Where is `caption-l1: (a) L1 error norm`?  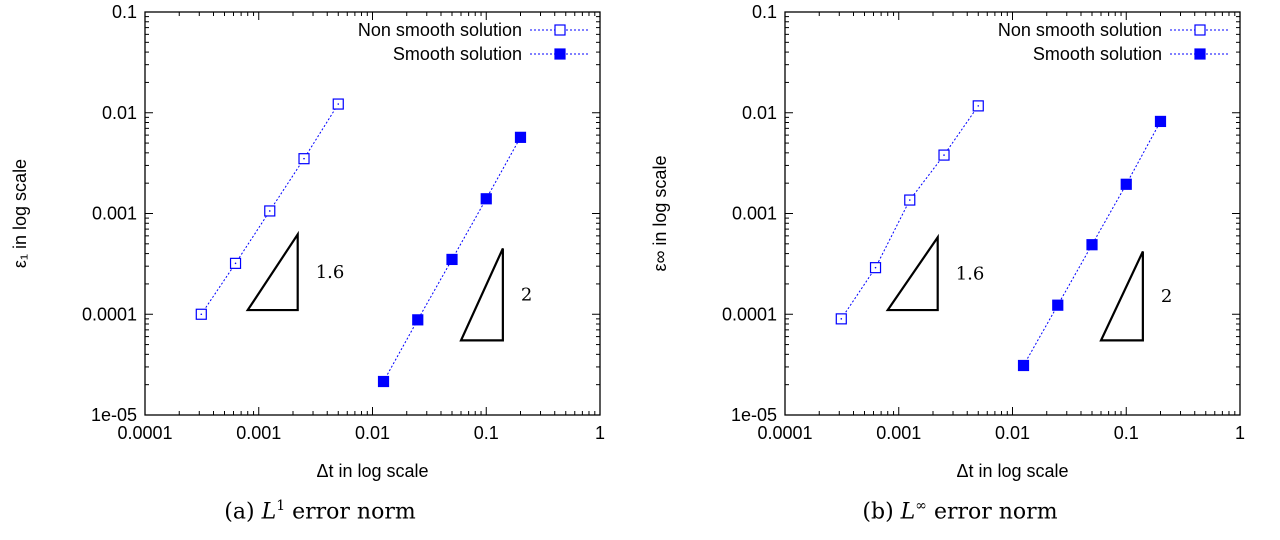
caption-l1: (a) L1 error norm is located at coordinates (320, 511).